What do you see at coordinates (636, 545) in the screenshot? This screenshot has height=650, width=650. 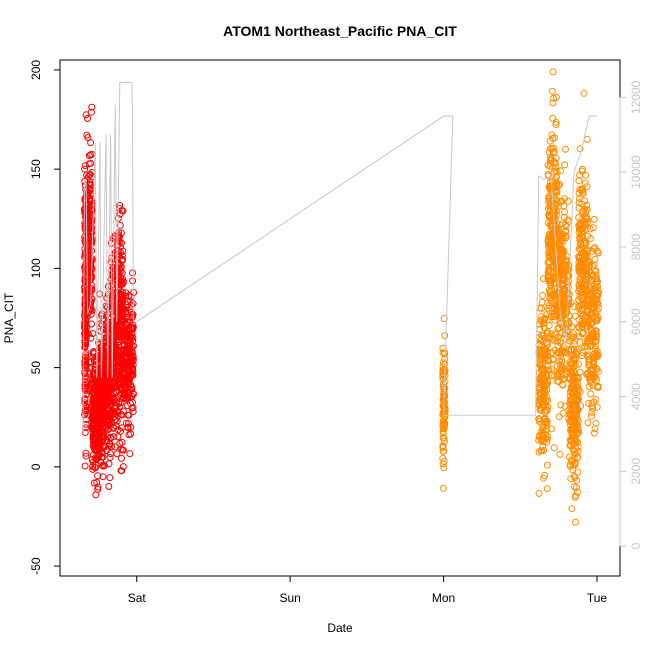 I see `y2-tick-label: 0` at bounding box center [636, 545].